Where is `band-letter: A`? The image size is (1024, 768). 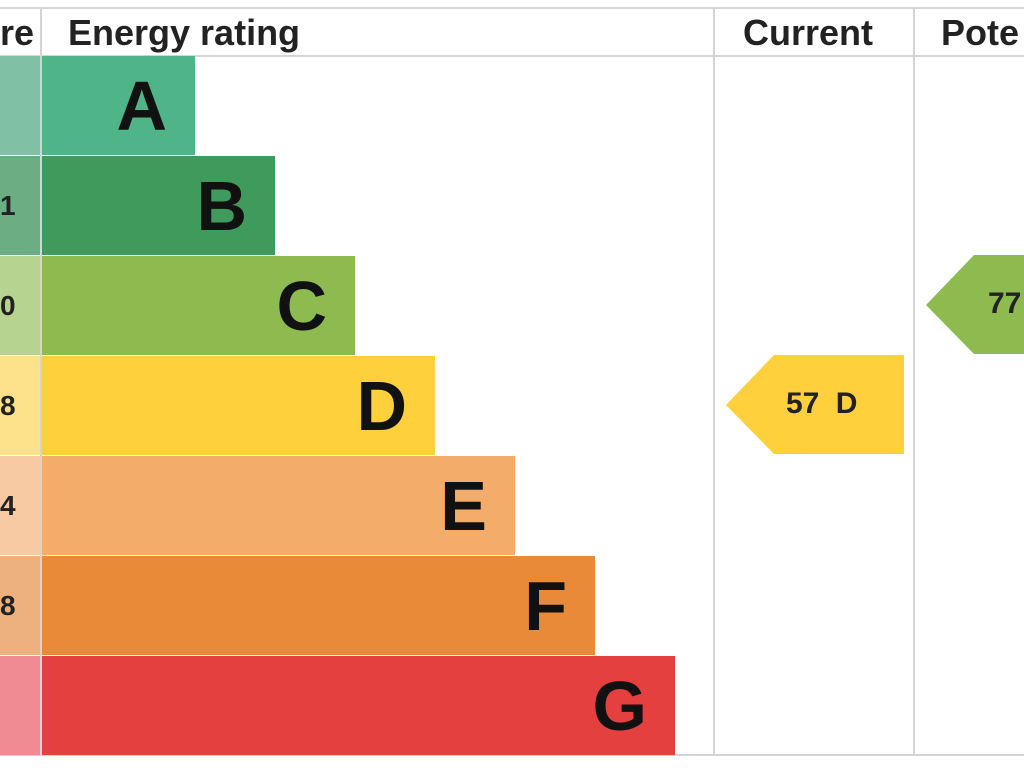
band-letter: A is located at coordinates (141, 106).